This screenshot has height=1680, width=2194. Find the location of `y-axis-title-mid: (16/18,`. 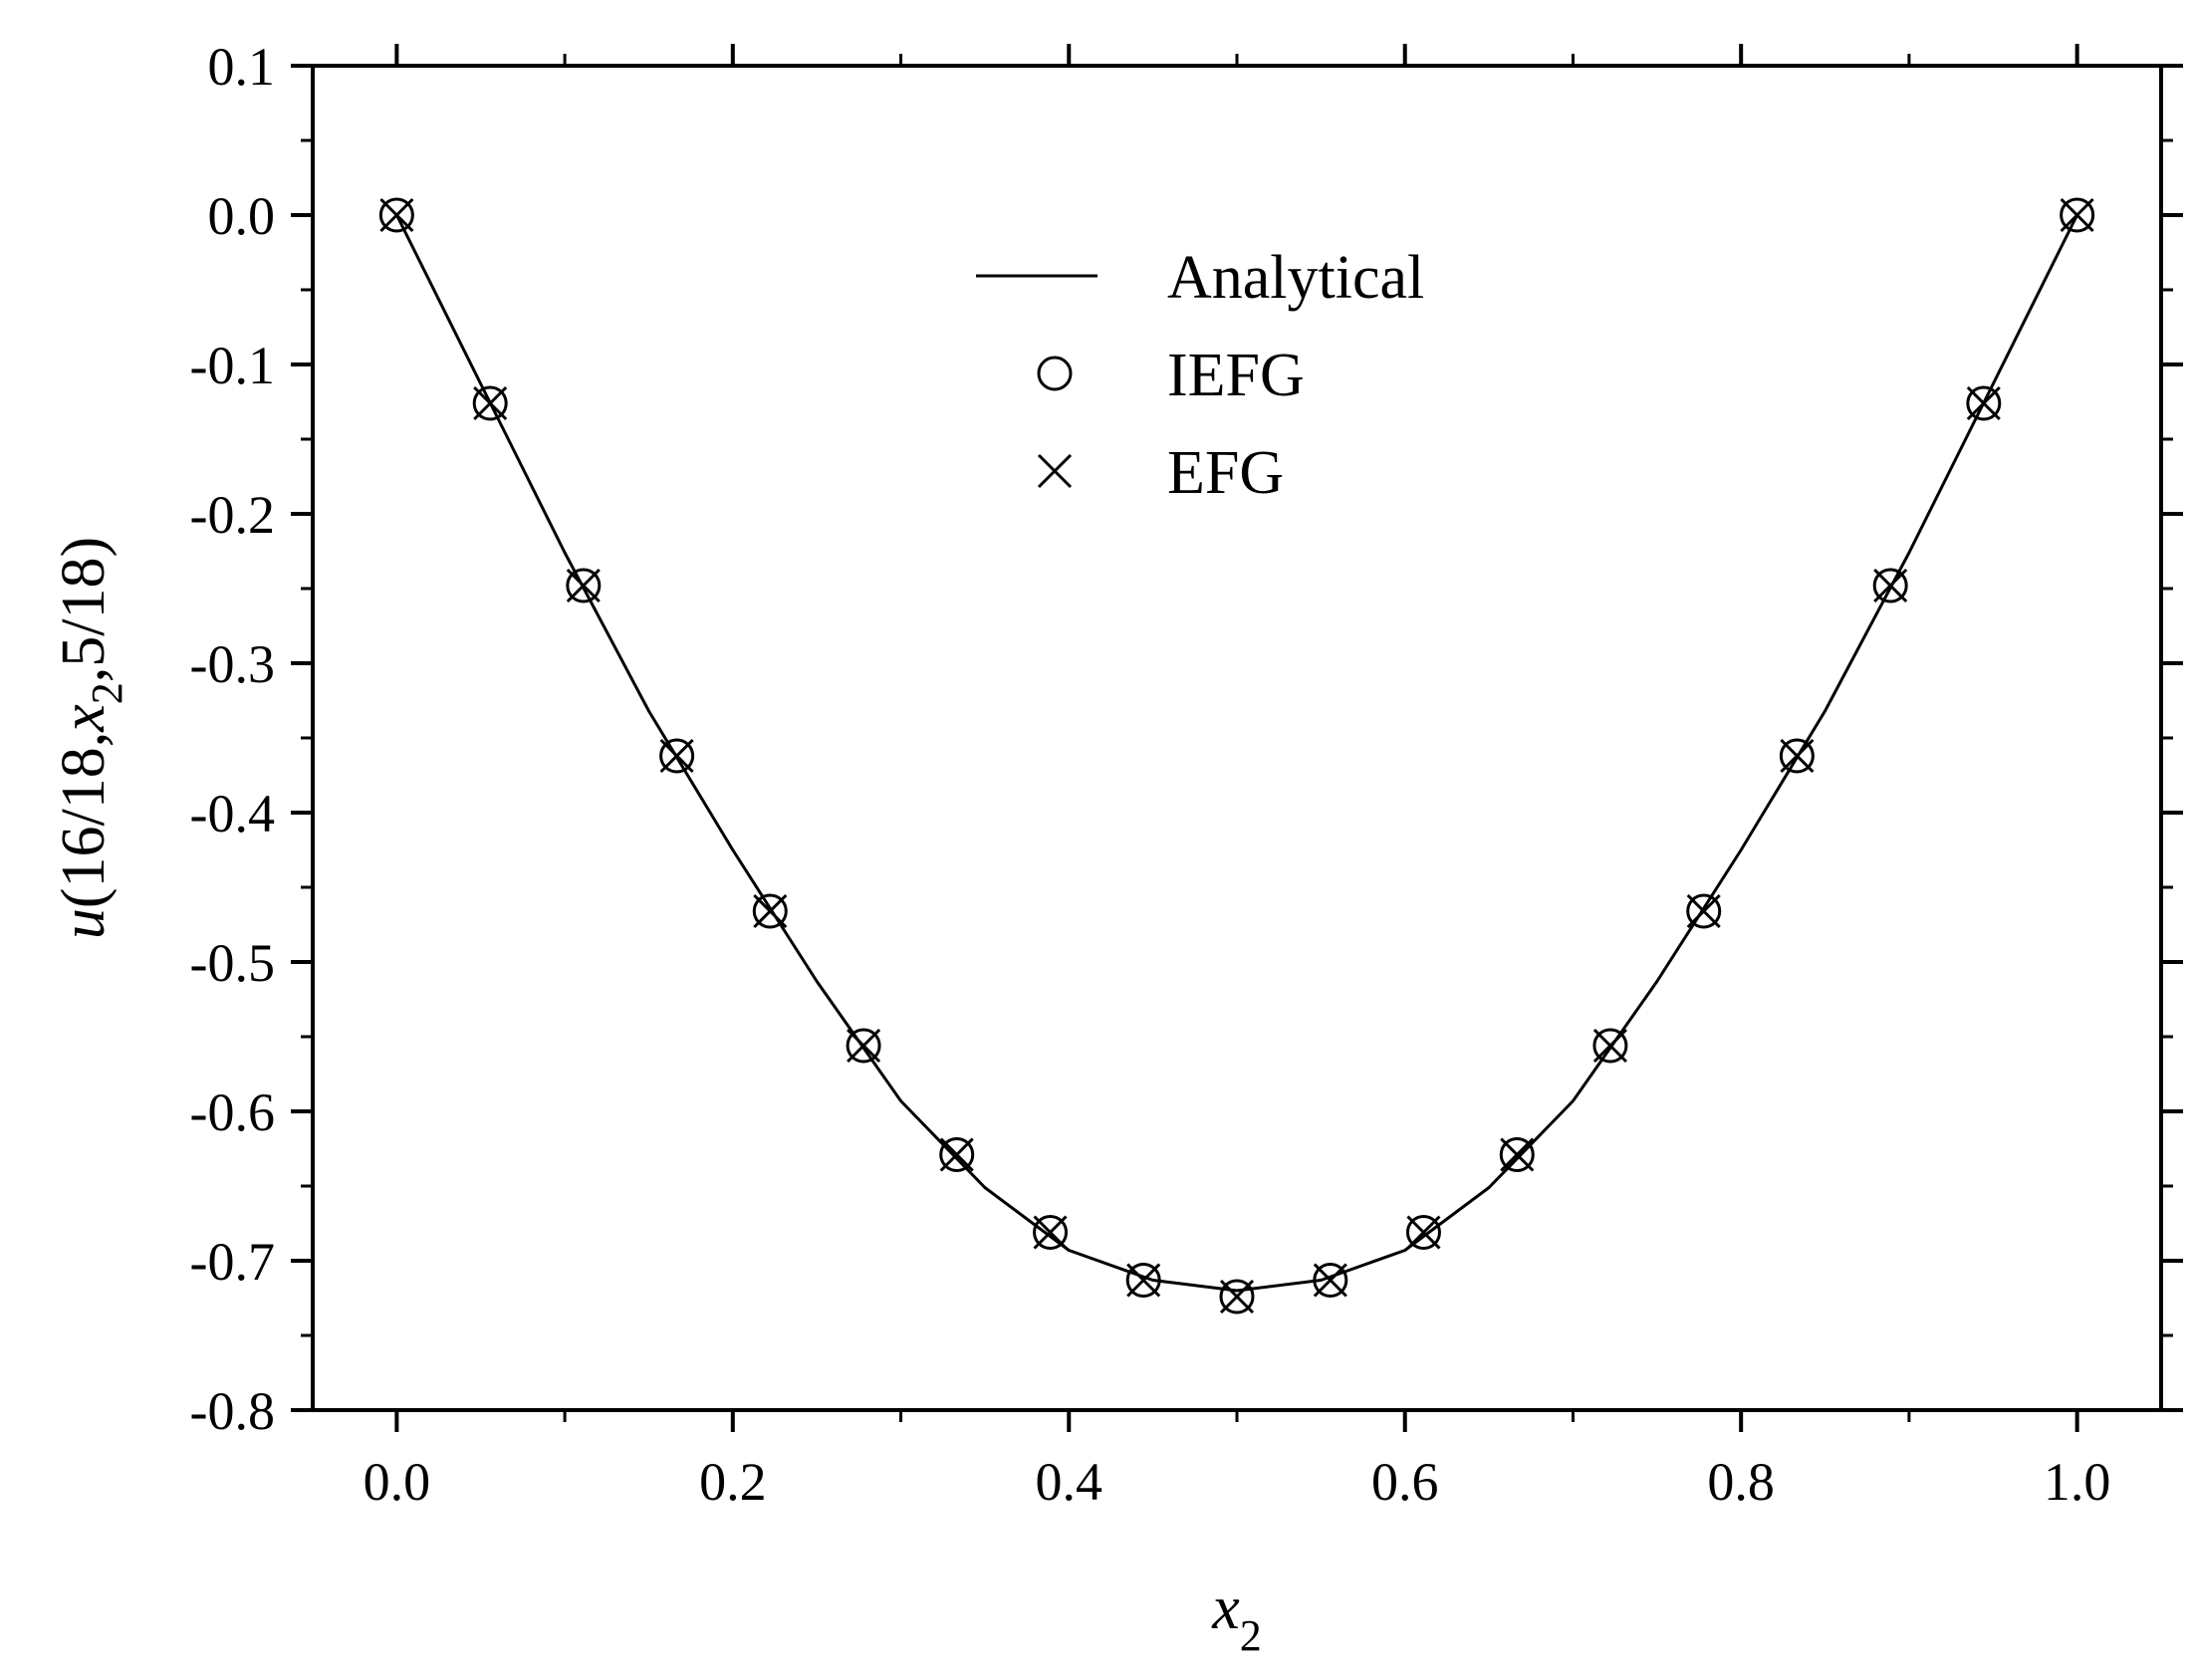

y-axis-title-mid: (16/18, is located at coordinates (84, 820).